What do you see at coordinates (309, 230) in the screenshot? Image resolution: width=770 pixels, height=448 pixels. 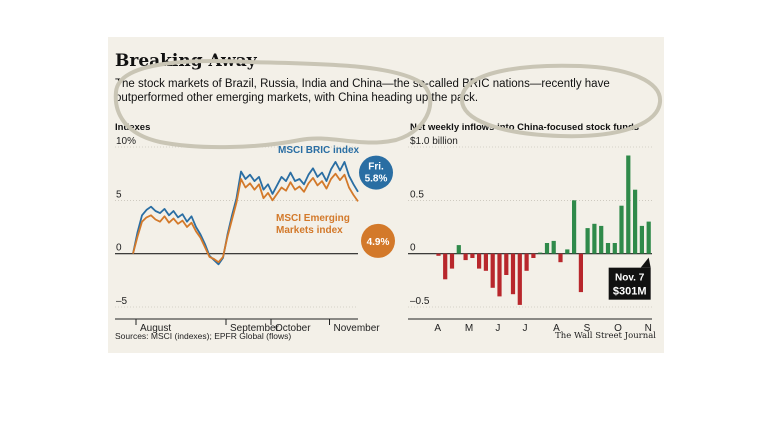 I see `series-label-emerging-line2: Markets index` at bounding box center [309, 230].